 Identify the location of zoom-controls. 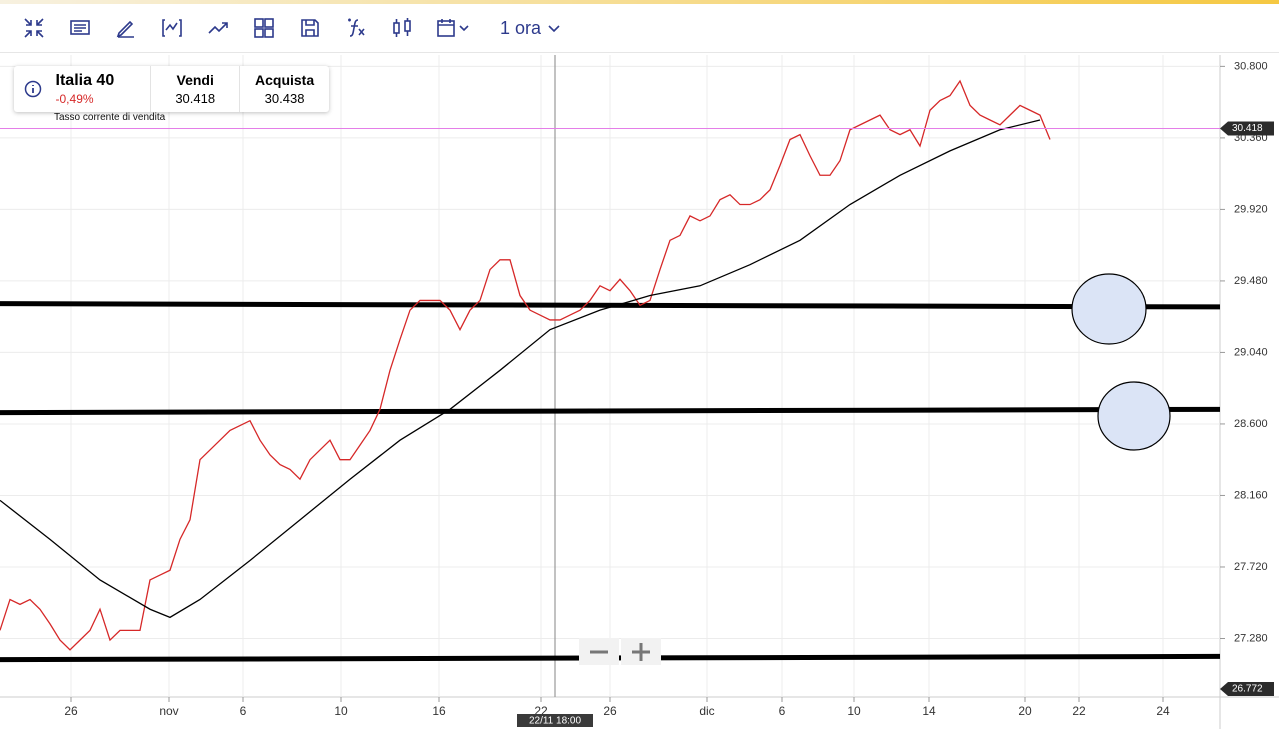
(620, 651).